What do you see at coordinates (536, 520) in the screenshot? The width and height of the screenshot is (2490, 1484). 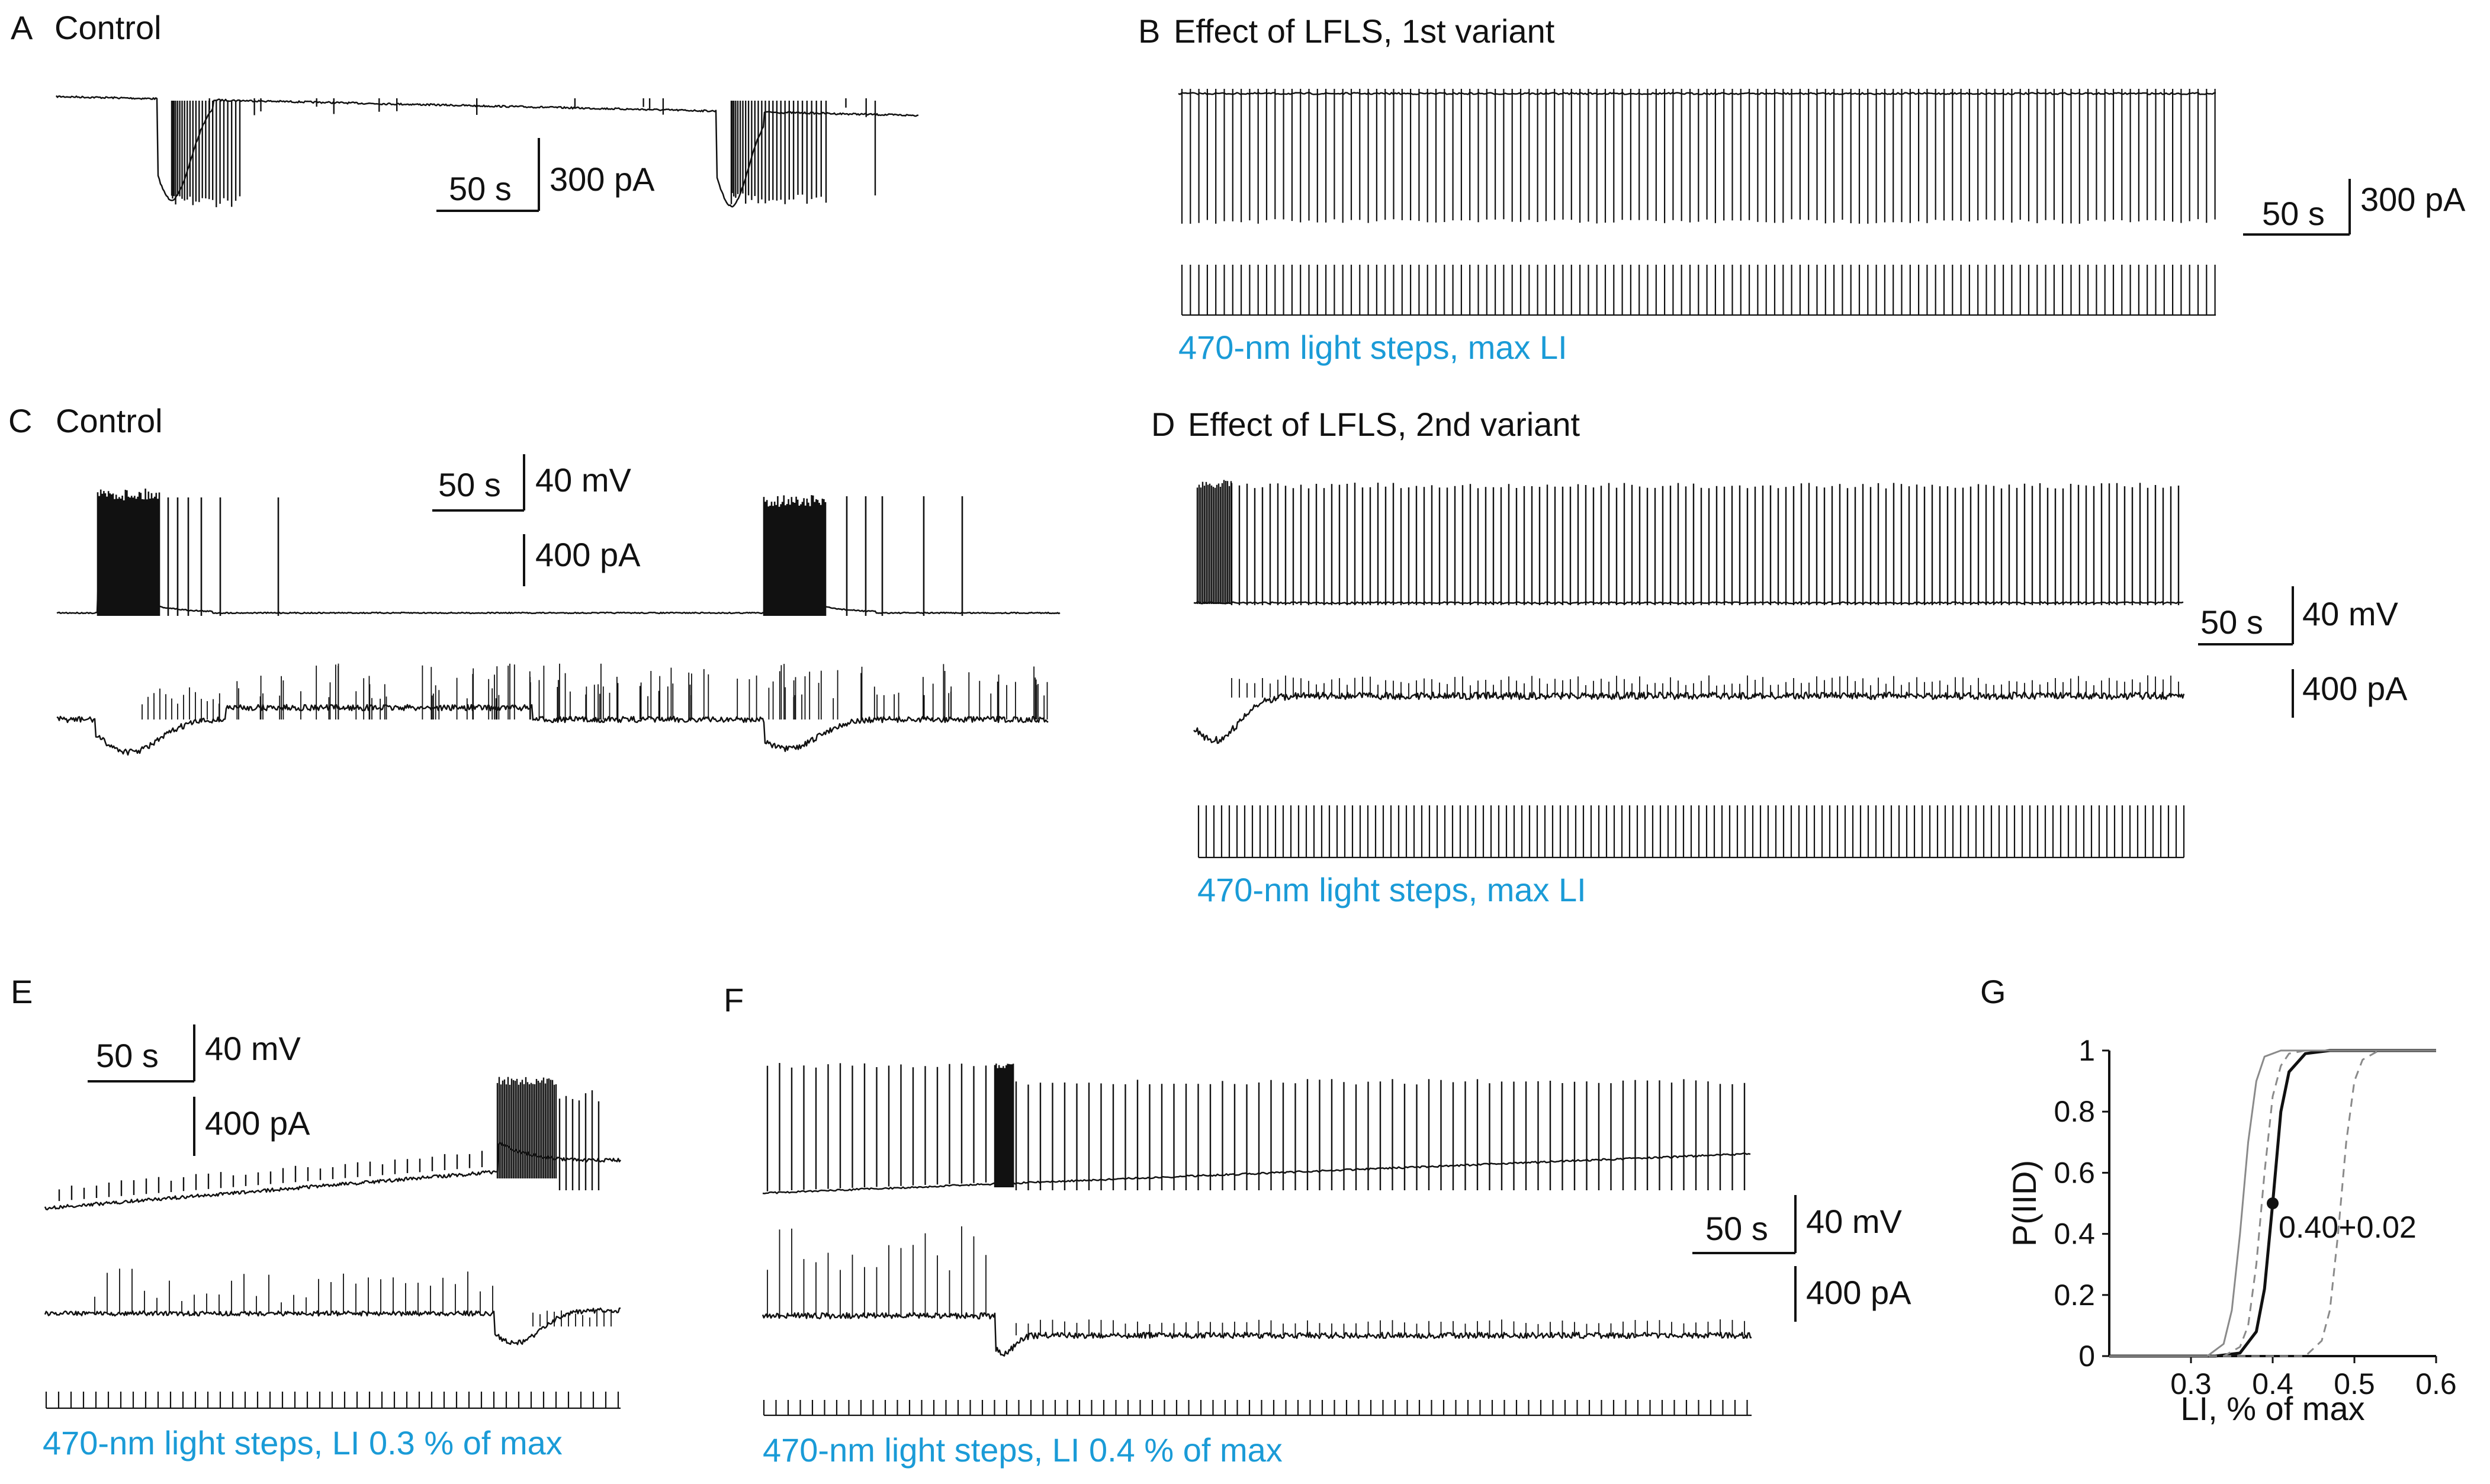 I see `panel-c-scalebar: 50 s 40 mV 400 pA` at bounding box center [536, 520].